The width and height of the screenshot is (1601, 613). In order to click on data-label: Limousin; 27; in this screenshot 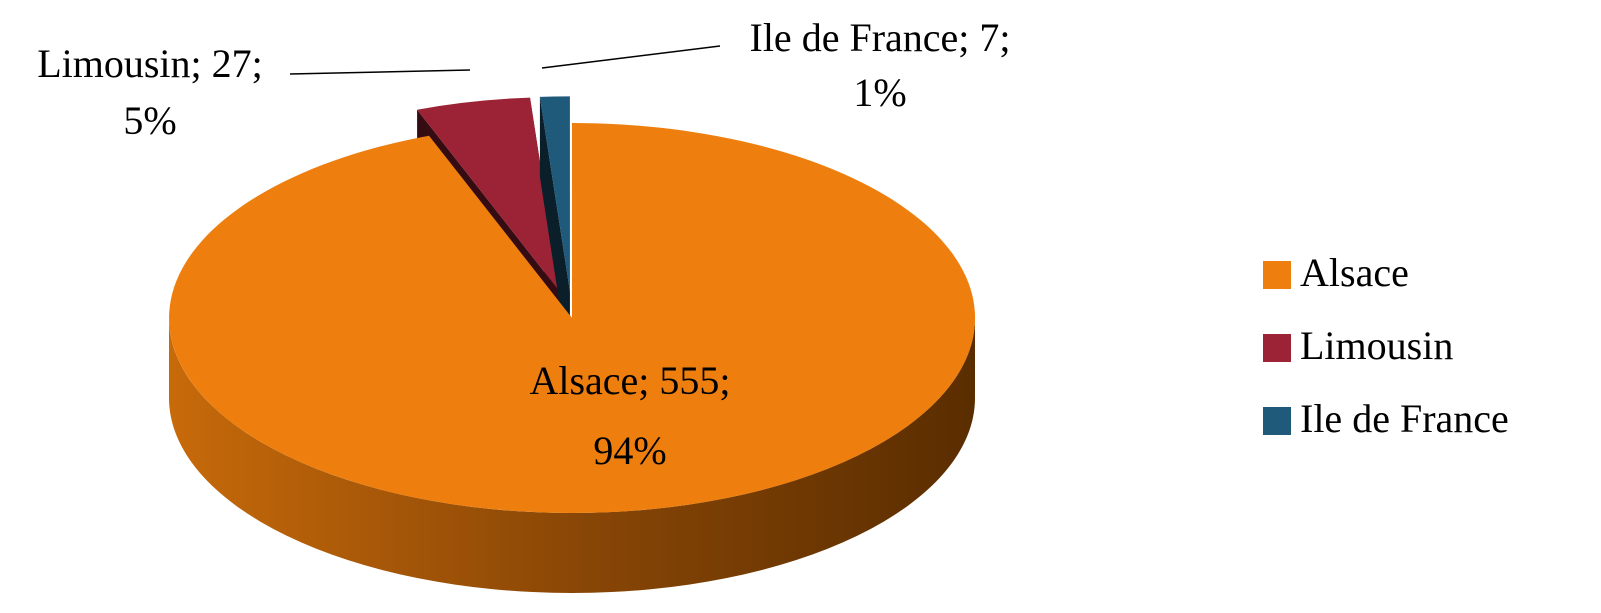, I will do `click(150, 63)`.